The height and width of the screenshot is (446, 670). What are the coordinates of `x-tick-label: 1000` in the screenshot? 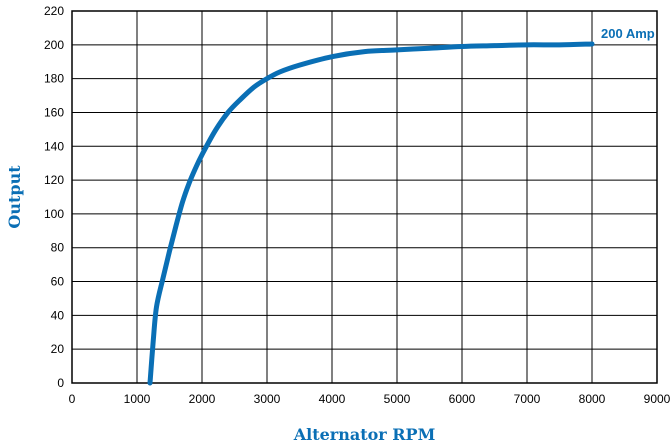 It's located at (137, 399).